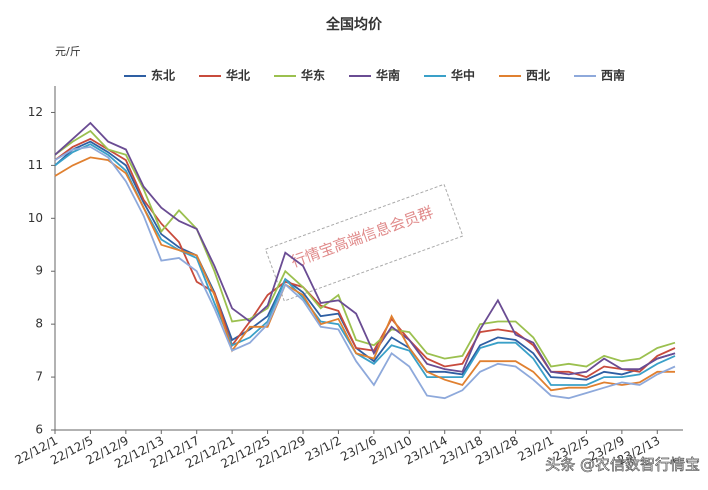  What do you see at coordinates (622, 465) in the screenshot?
I see `source: 头条 @农信数智行情宝` at bounding box center [622, 465].